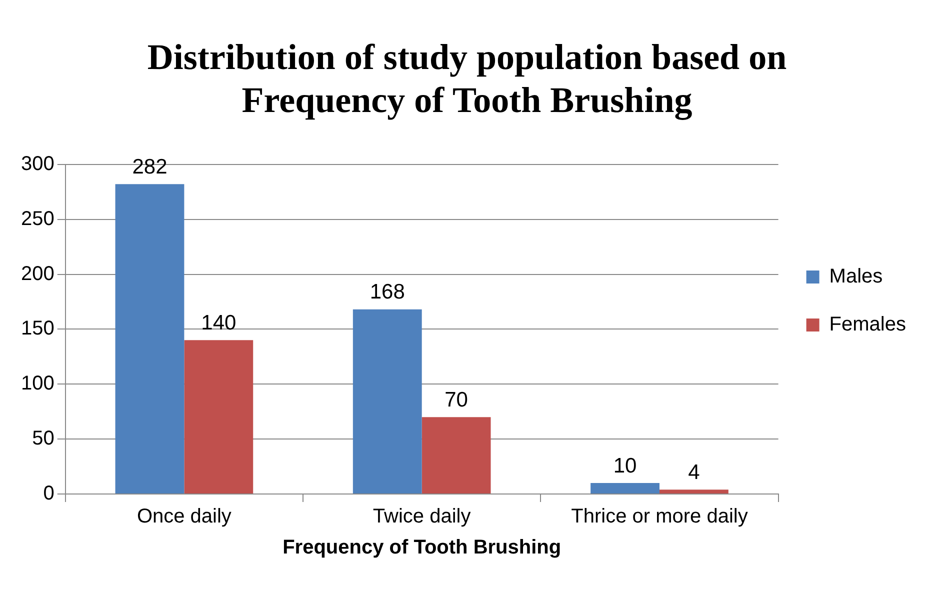 The width and height of the screenshot is (934, 592). Describe the element at coordinates (625, 466) in the screenshot. I see `data-label: 10` at that location.